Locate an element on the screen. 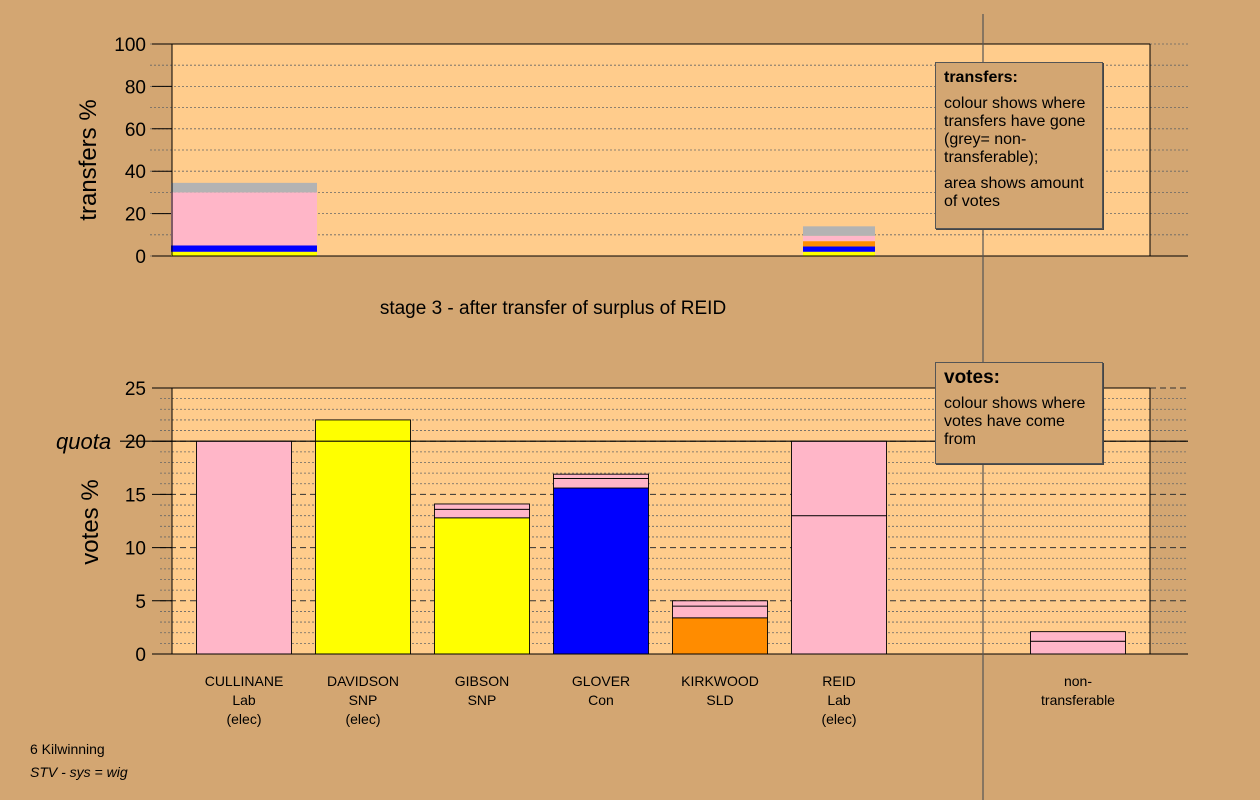 The height and width of the screenshot is (800, 1260). votes-tick-label: 25 is located at coordinates (135, 389).